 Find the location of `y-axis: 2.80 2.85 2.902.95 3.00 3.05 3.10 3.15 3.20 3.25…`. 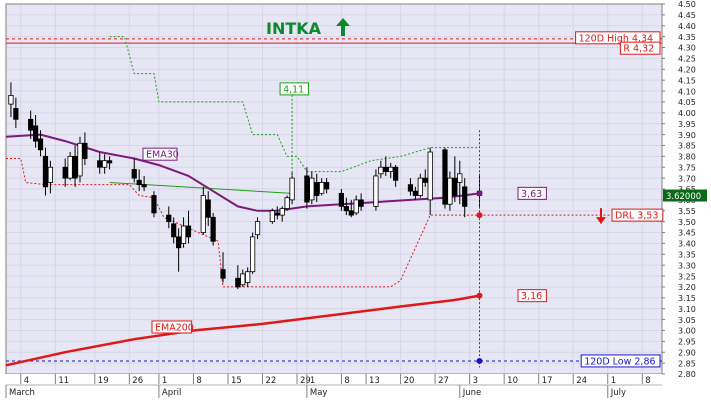

y-axis: 2.80 2.85 2.902.95 3.00 3.05 3.10 3.15 3.20 3.25… is located at coordinates (679, 189).